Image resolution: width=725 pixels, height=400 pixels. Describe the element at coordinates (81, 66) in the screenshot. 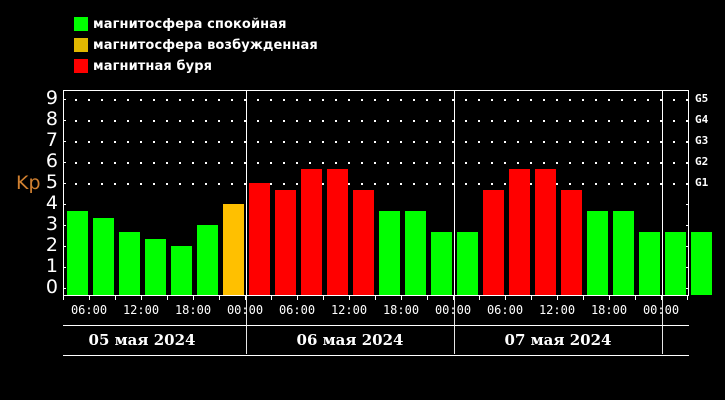

I see `legend-swatch-storm` at that location.